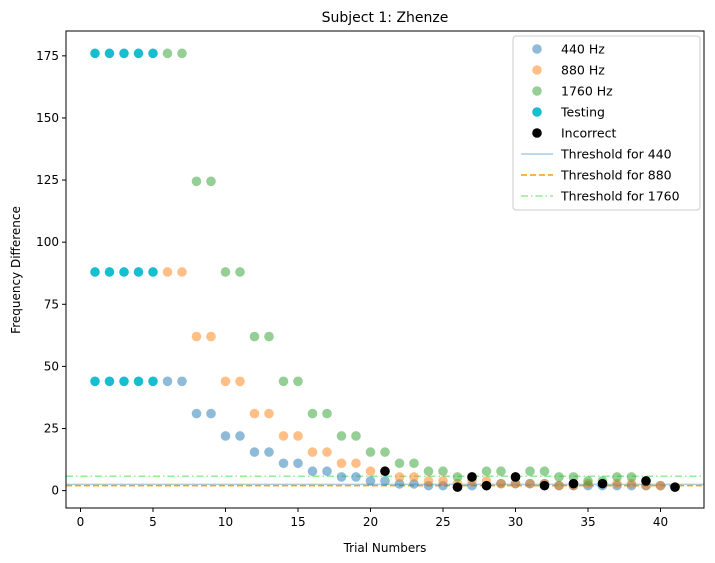  What do you see at coordinates (51, 429) in the screenshot?
I see `y-tick-label-1: 25` at bounding box center [51, 429].